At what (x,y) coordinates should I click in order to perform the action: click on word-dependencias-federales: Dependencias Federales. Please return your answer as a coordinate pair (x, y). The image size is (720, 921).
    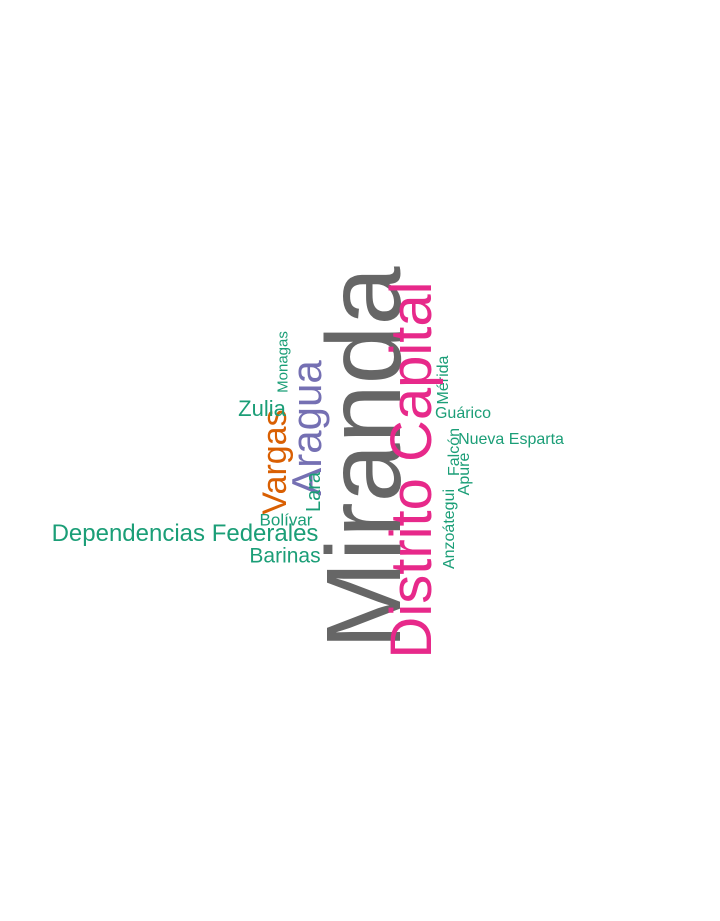
    Looking at the image, I should click on (185, 533).